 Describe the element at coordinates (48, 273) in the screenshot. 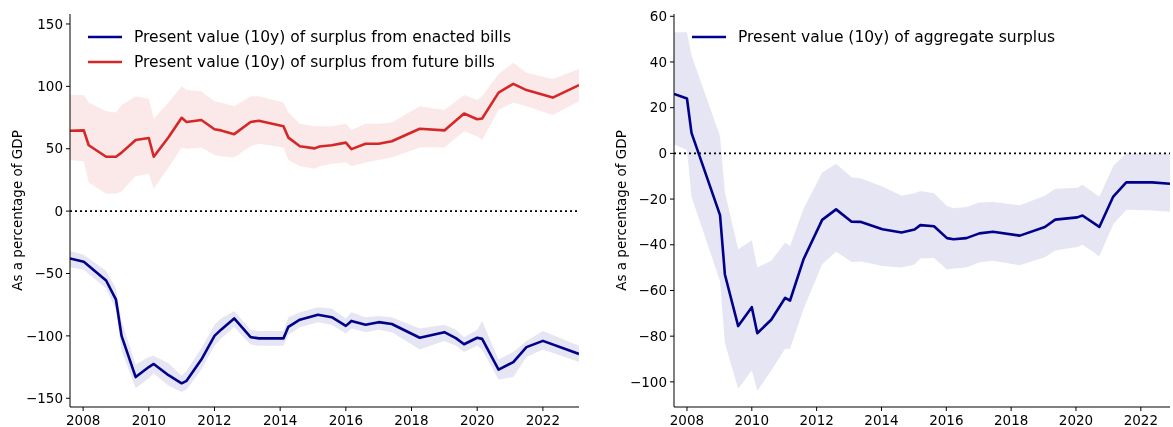

I see `y-tick-label: −50` at that location.